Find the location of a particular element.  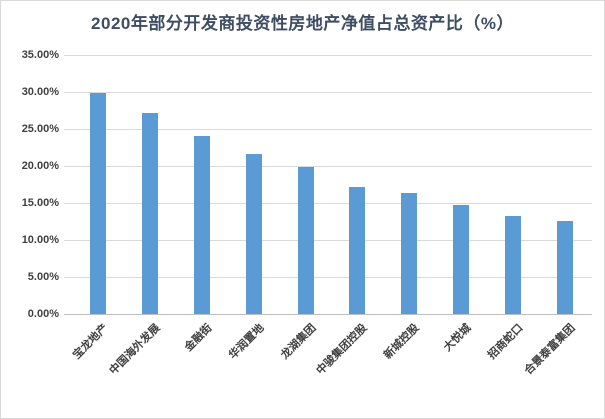

bar-宝龙地产 is located at coordinates (98, 203).